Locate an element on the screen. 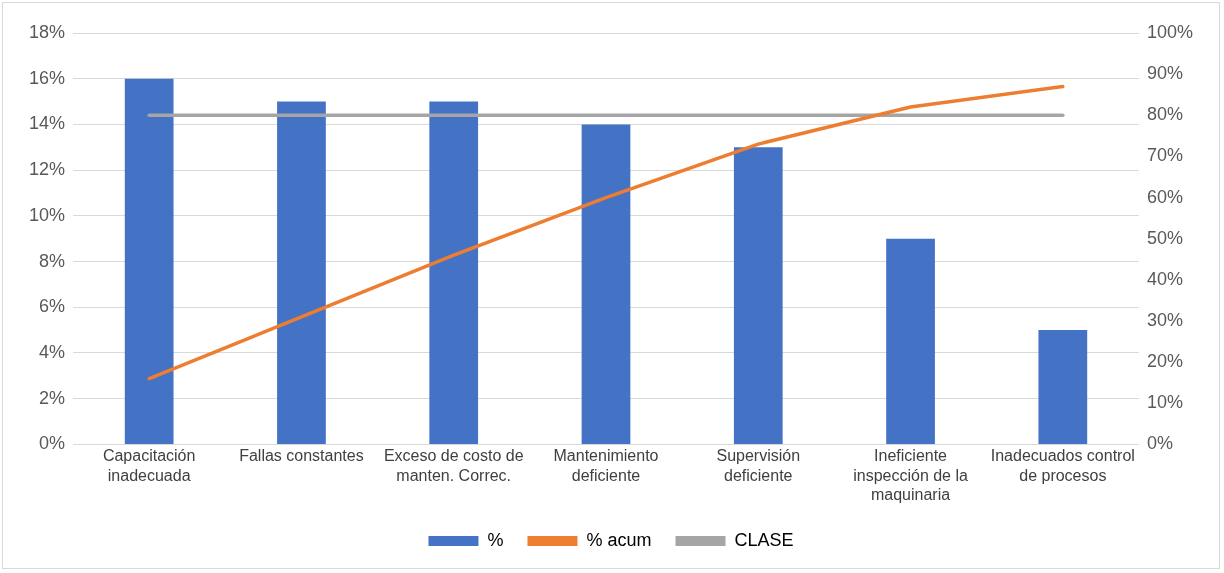  y-tick-label: 8% is located at coordinates (52, 260).